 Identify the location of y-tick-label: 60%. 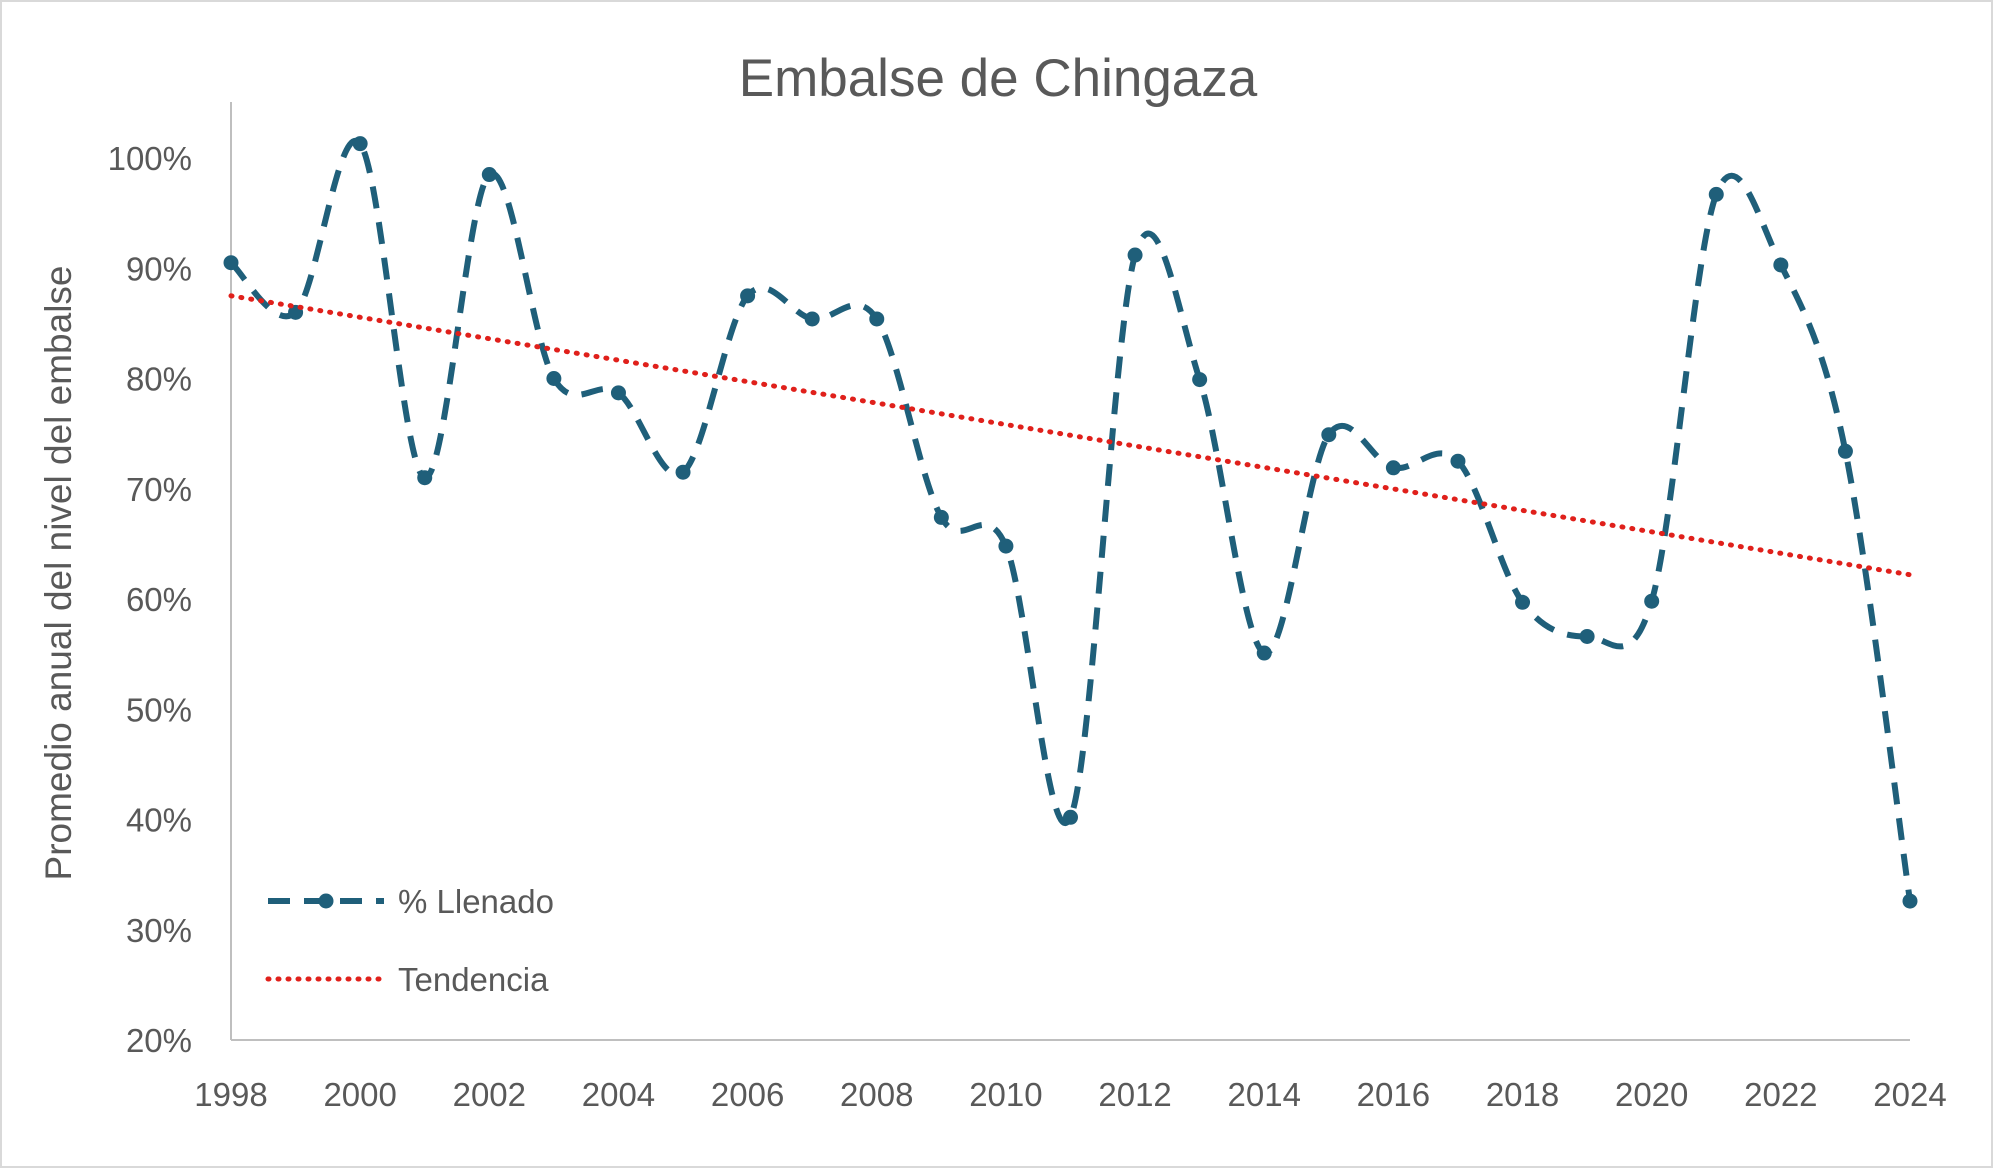
(159, 599).